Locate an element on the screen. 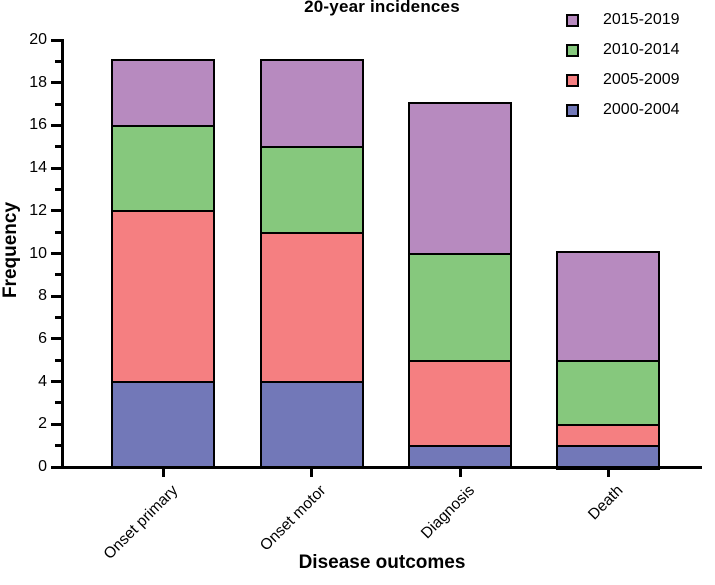 The width and height of the screenshot is (715, 585). legend: 2015-2019 2010-2014 2005-2009 2000-2004 is located at coordinates (623, 65).